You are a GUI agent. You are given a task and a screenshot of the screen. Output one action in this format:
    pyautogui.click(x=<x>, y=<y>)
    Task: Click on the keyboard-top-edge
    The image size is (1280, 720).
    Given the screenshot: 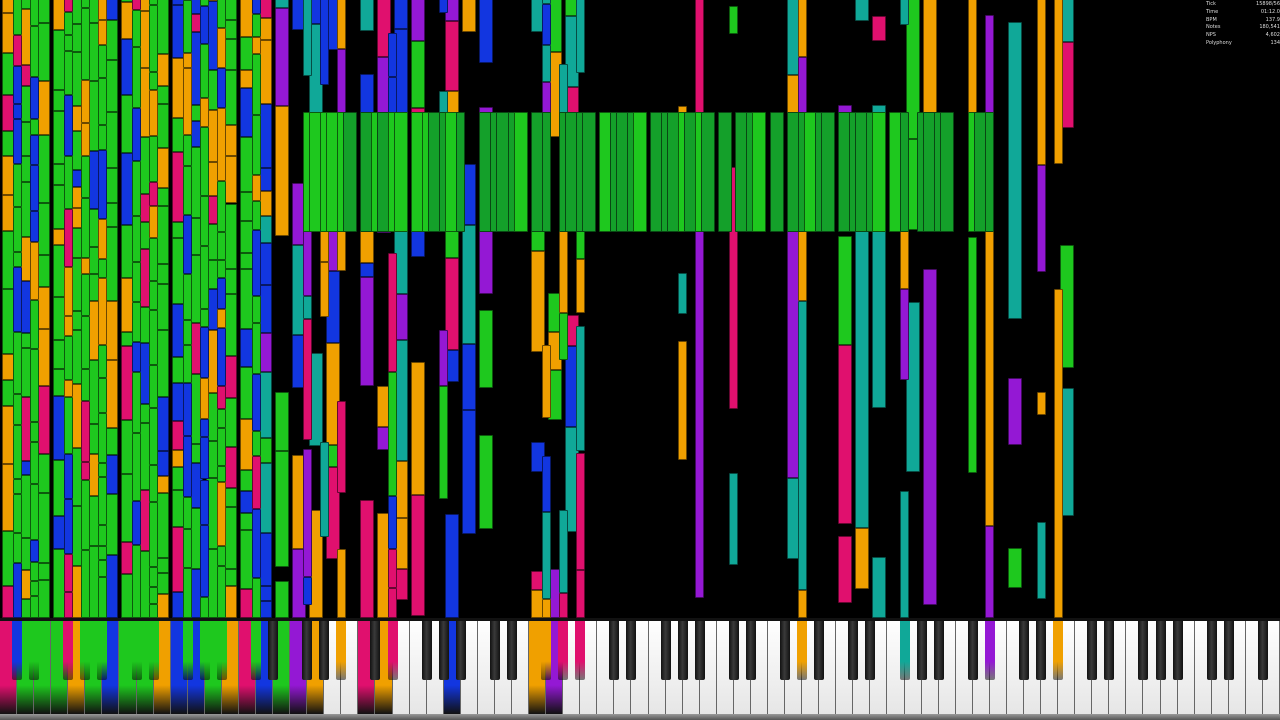 What is the action you would take?
    pyautogui.click(x=640, y=619)
    